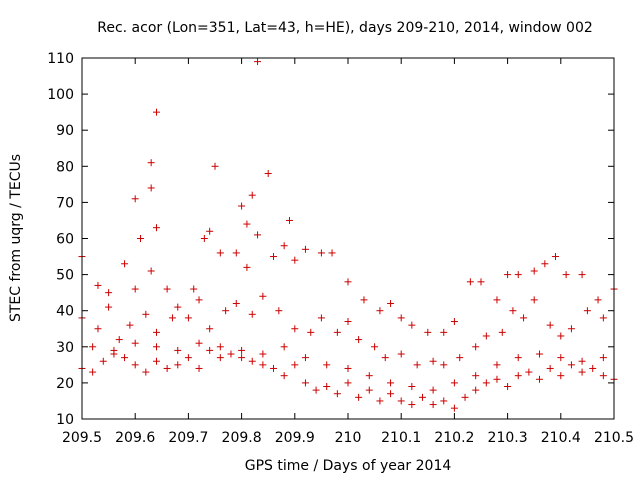  What do you see at coordinates (16, 238) in the screenshot?
I see `y-axis-label: STEC from uqrg / TECUs` at bounding box center [16, 238].